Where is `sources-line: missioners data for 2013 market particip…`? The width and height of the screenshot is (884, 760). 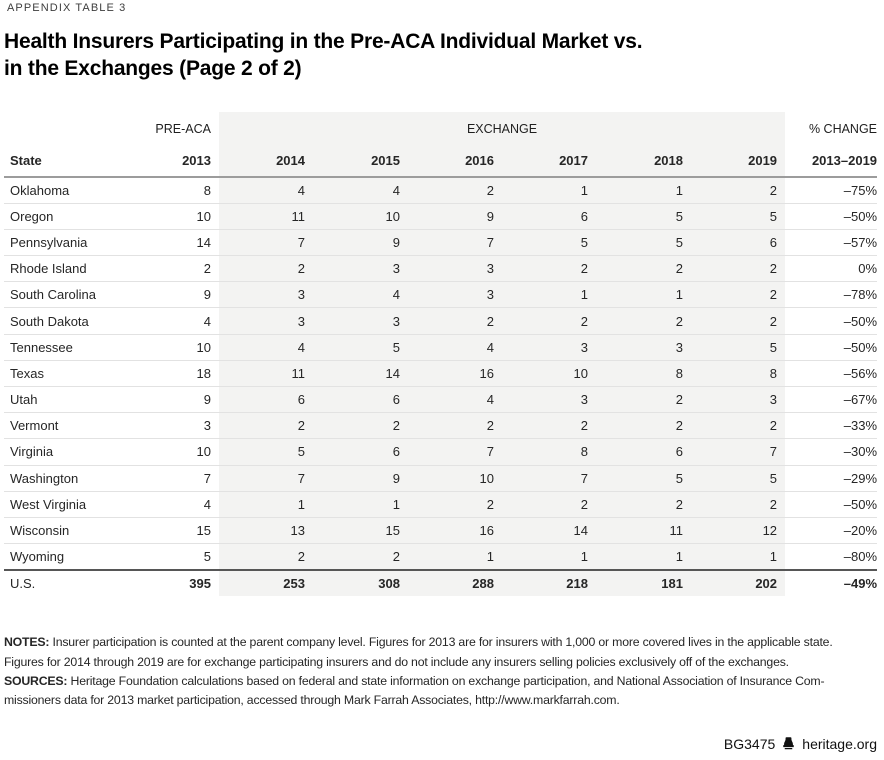 sources-line: missioners data for 2013 market particip… is located at coordinates (440, 700).